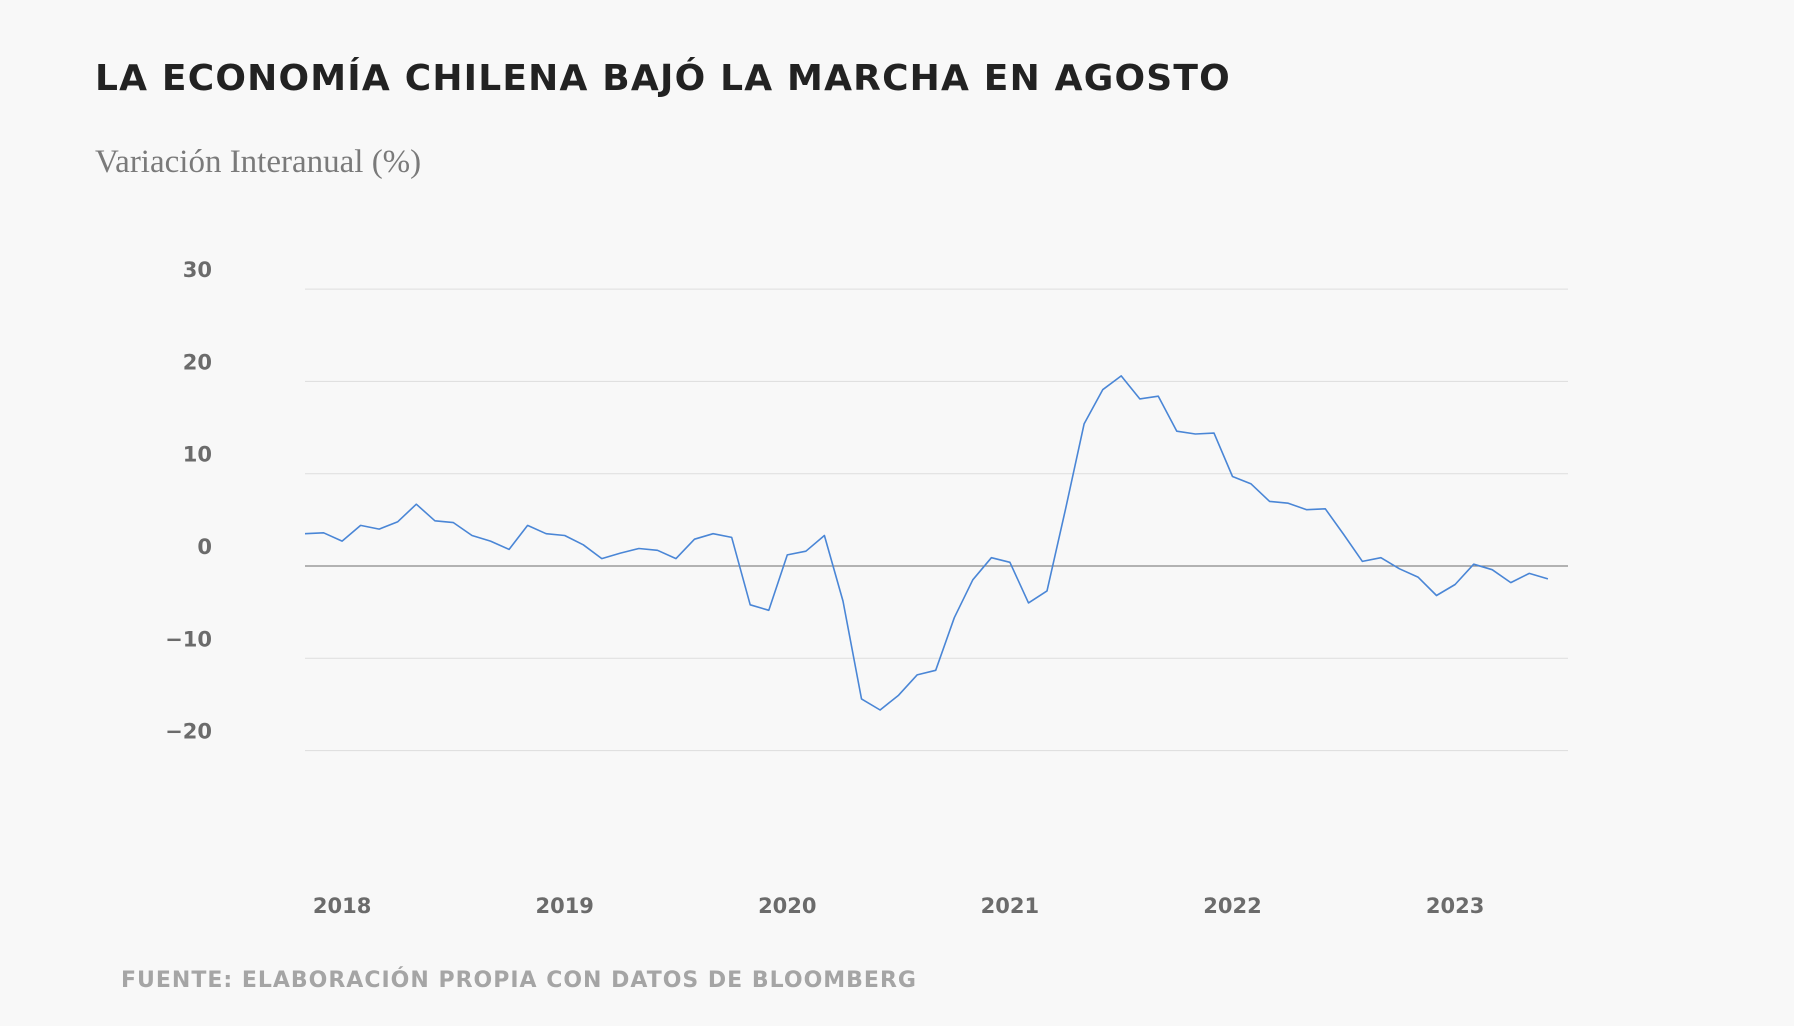 The height and width of the screenshot is (1026, 1794). I want to click on x-tick-label: 2023, so click(1455, 906).